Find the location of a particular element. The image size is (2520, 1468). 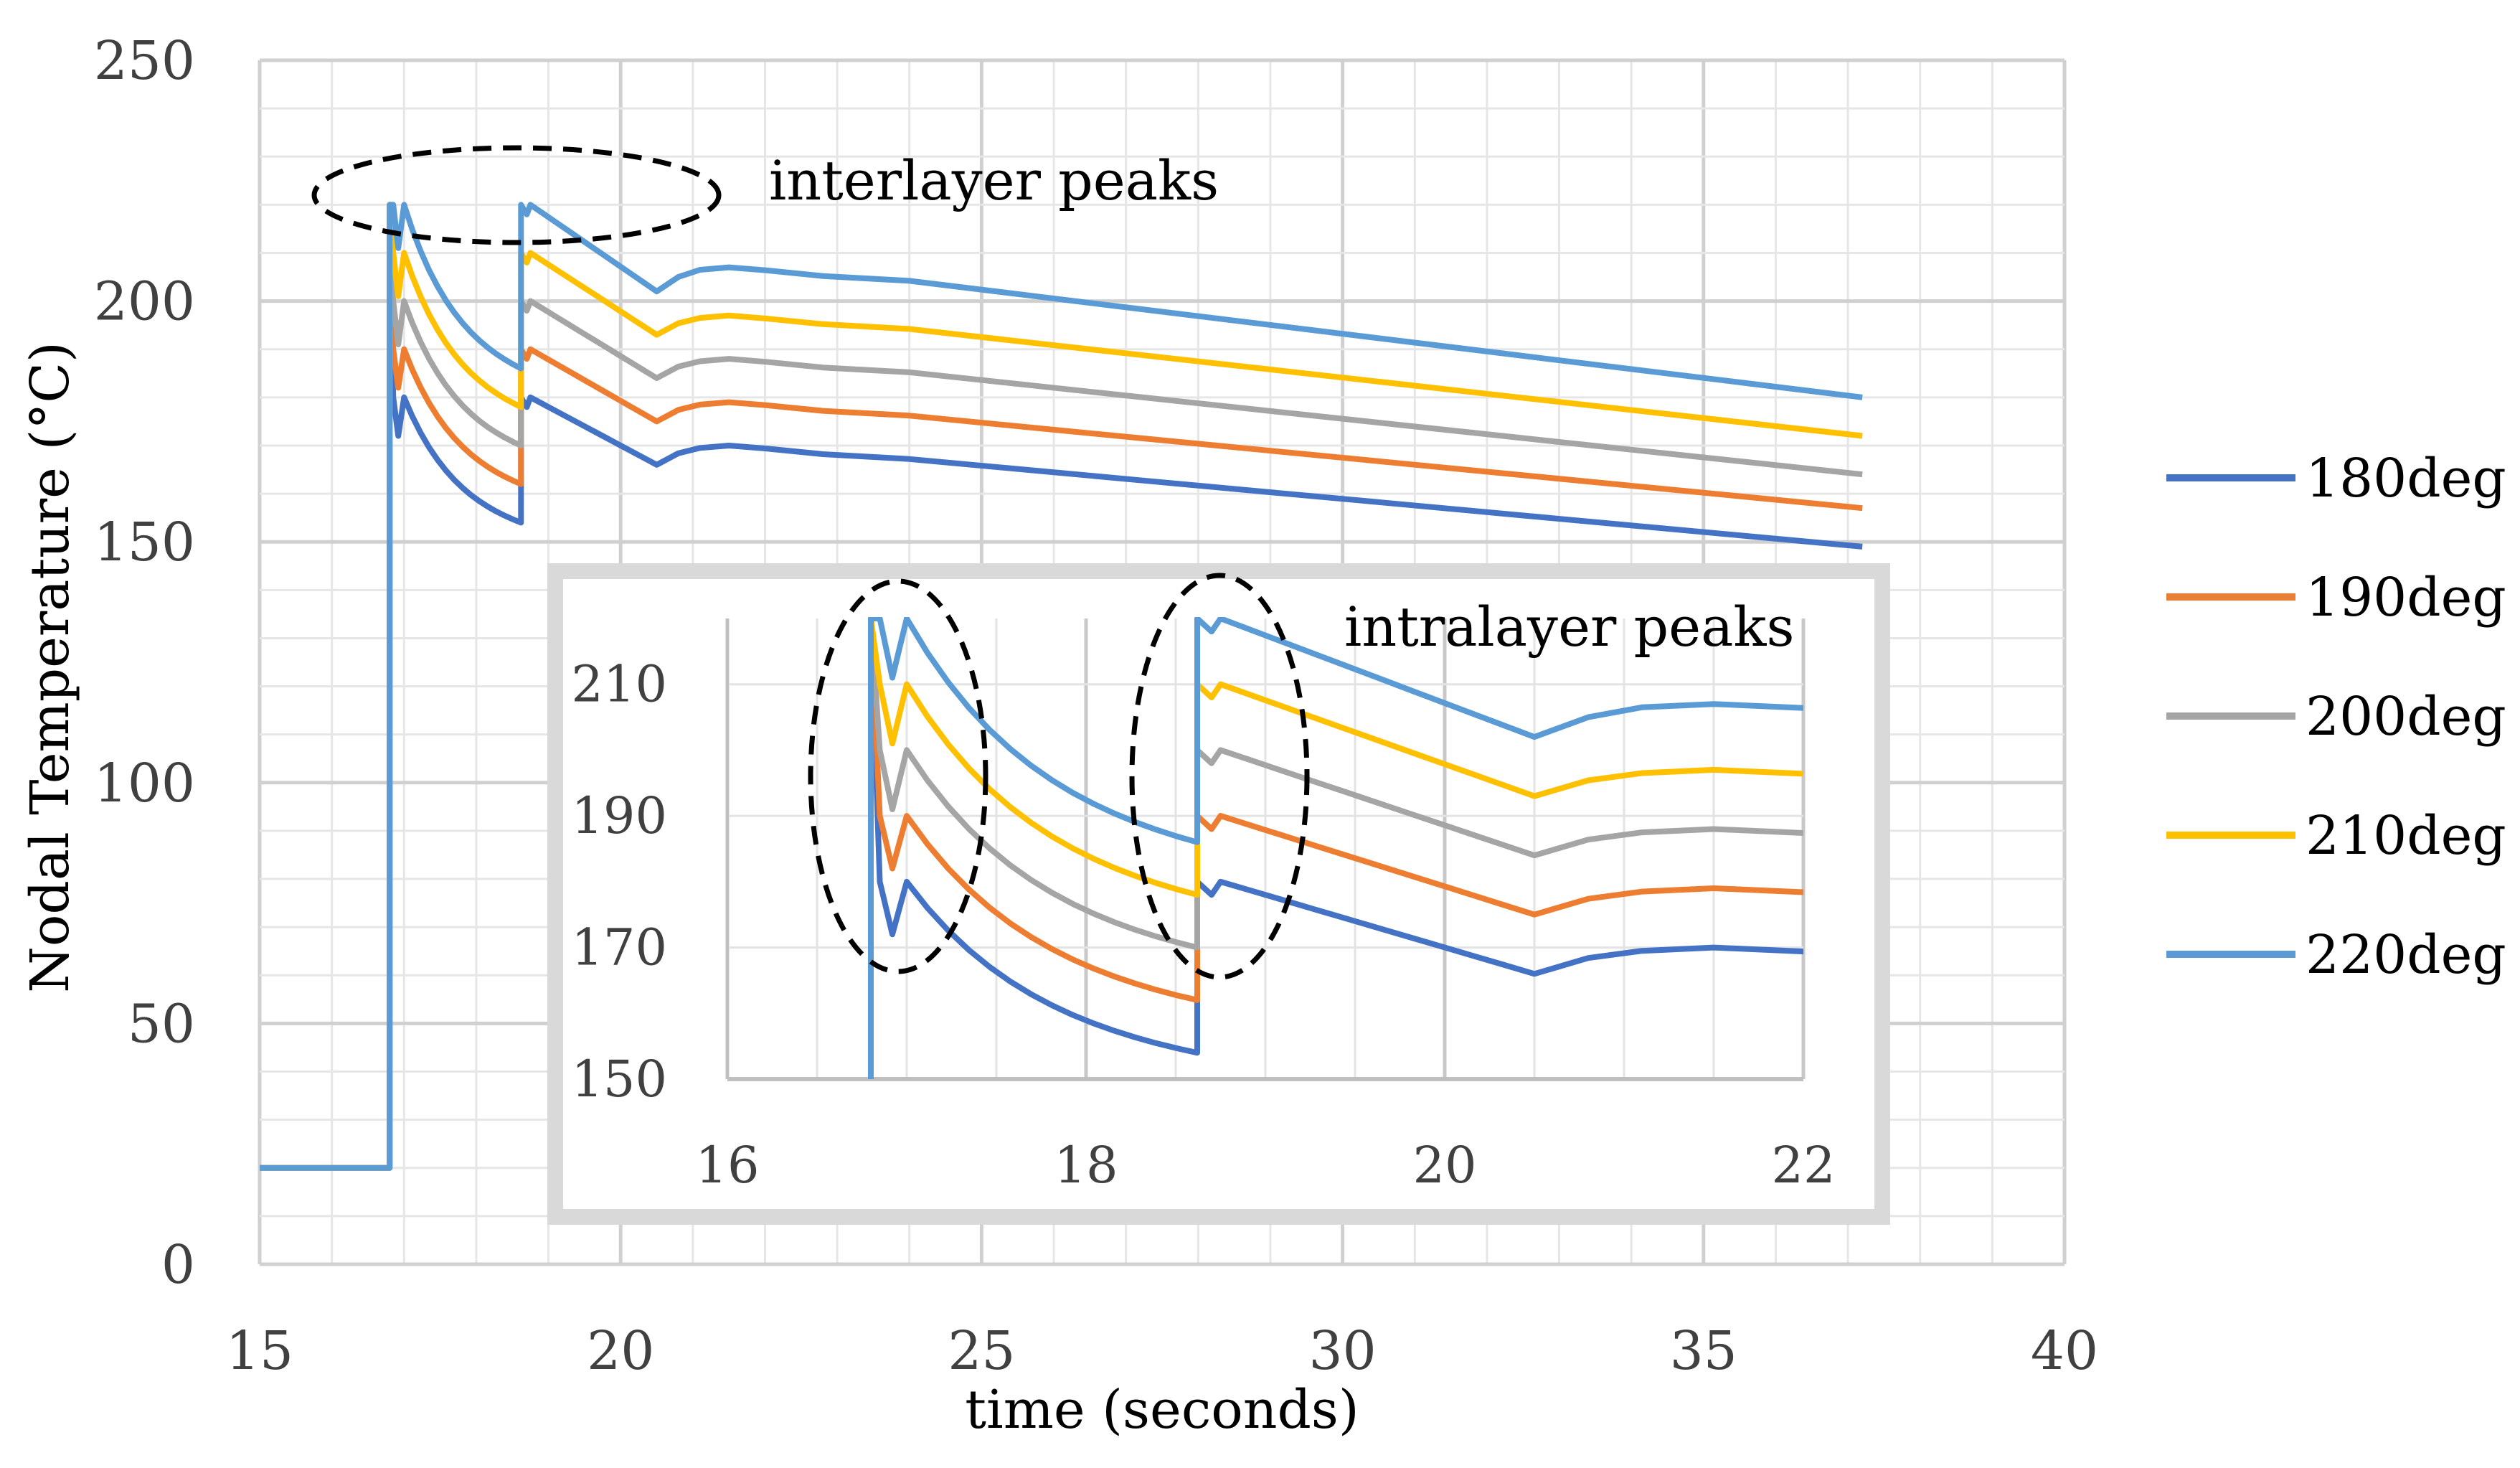

legend: 180deg 190deg 200deg 210deg 220deg is located at coordinates (2336, 717).